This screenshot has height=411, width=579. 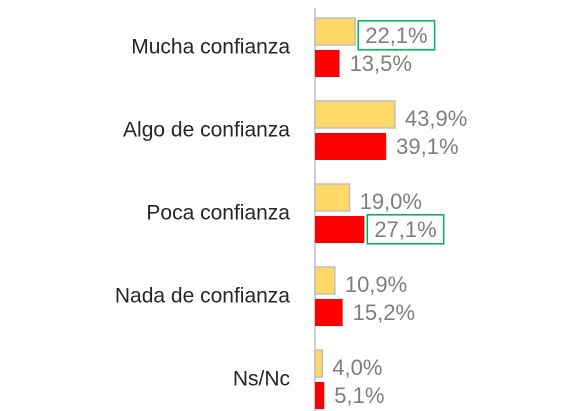 I want to click on value-label: 27,1%, so click(x=405, y=229).